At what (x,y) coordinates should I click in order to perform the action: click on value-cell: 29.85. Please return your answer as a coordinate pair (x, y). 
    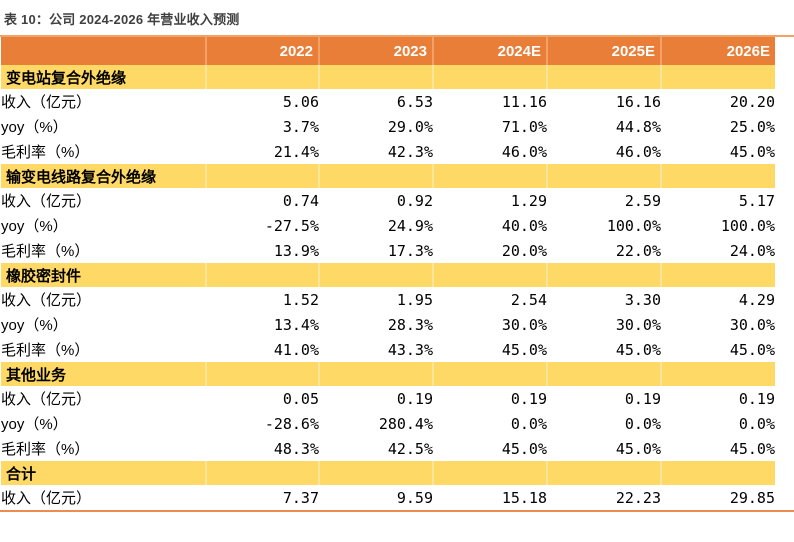
    Looking at the image, I should click on (752, 497).